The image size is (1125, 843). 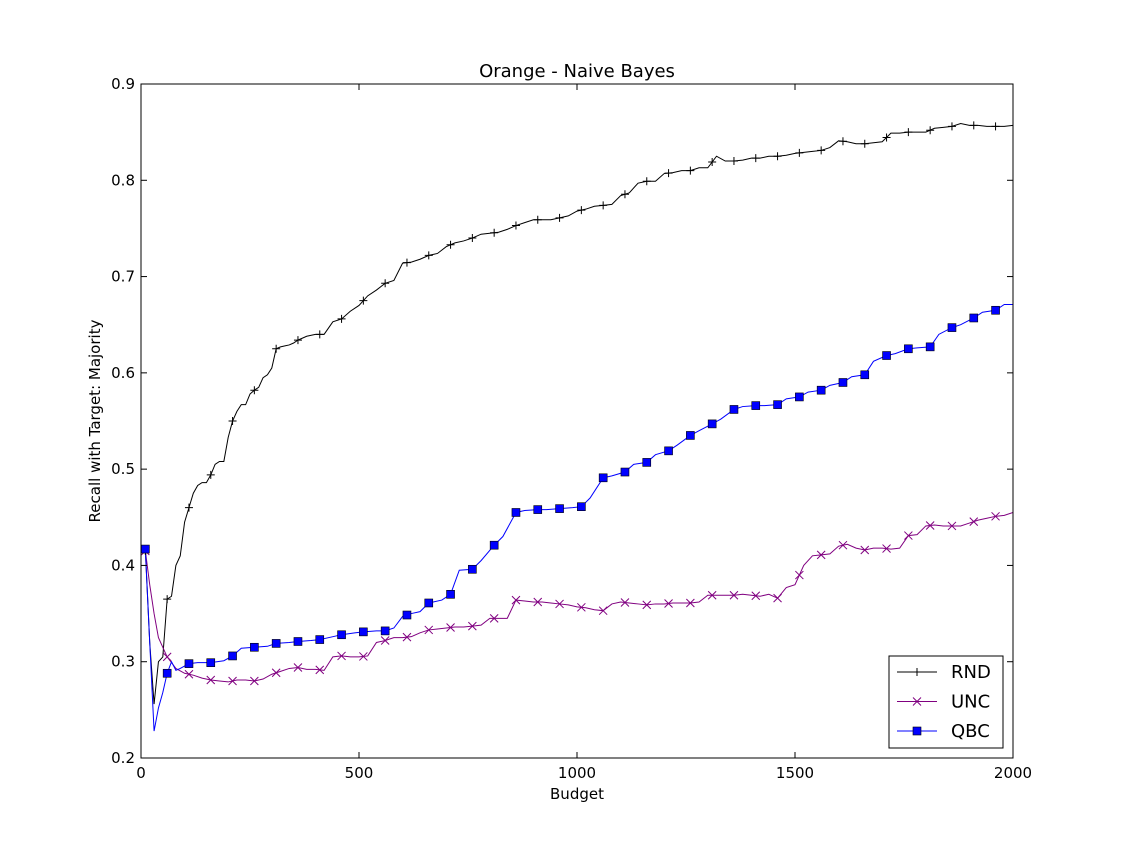 I want to click on y-axis-title: Recall with Target: Majority, so click(x=95, y=420).